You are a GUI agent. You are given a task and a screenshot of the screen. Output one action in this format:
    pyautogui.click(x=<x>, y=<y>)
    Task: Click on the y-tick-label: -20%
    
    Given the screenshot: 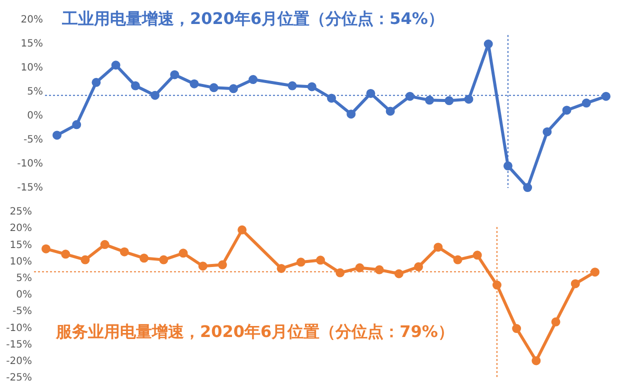 What is the action you would take?
    pyautogui.click(x=19, y=361)
    